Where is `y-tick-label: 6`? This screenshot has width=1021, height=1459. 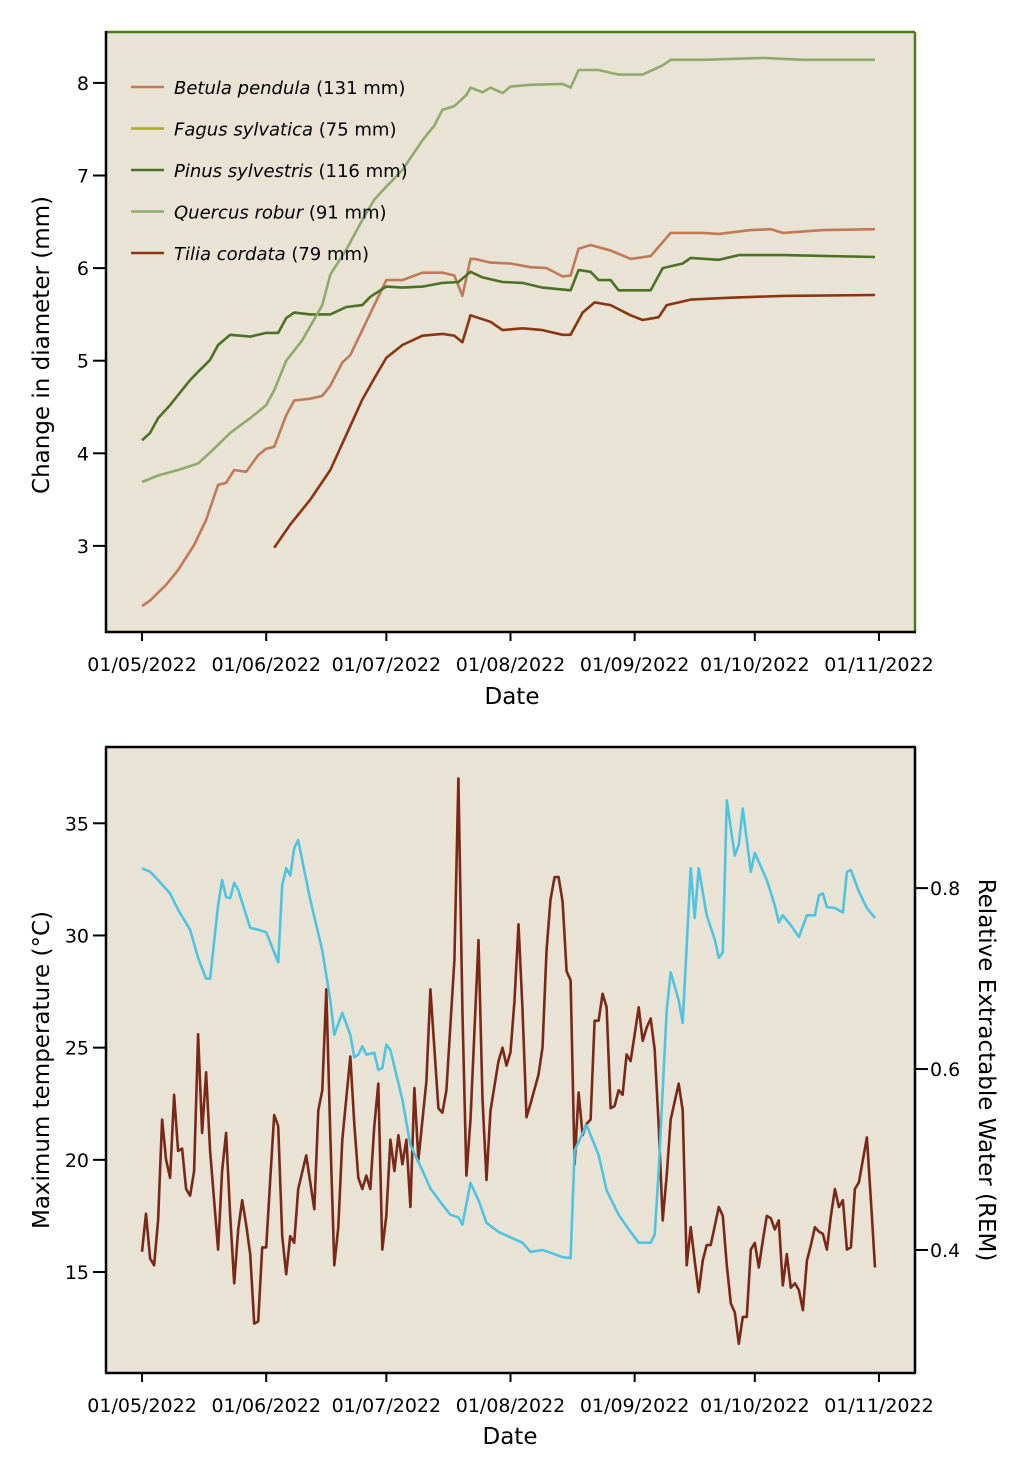 y-tick-label: 6 is located at coordinates (83, 269).